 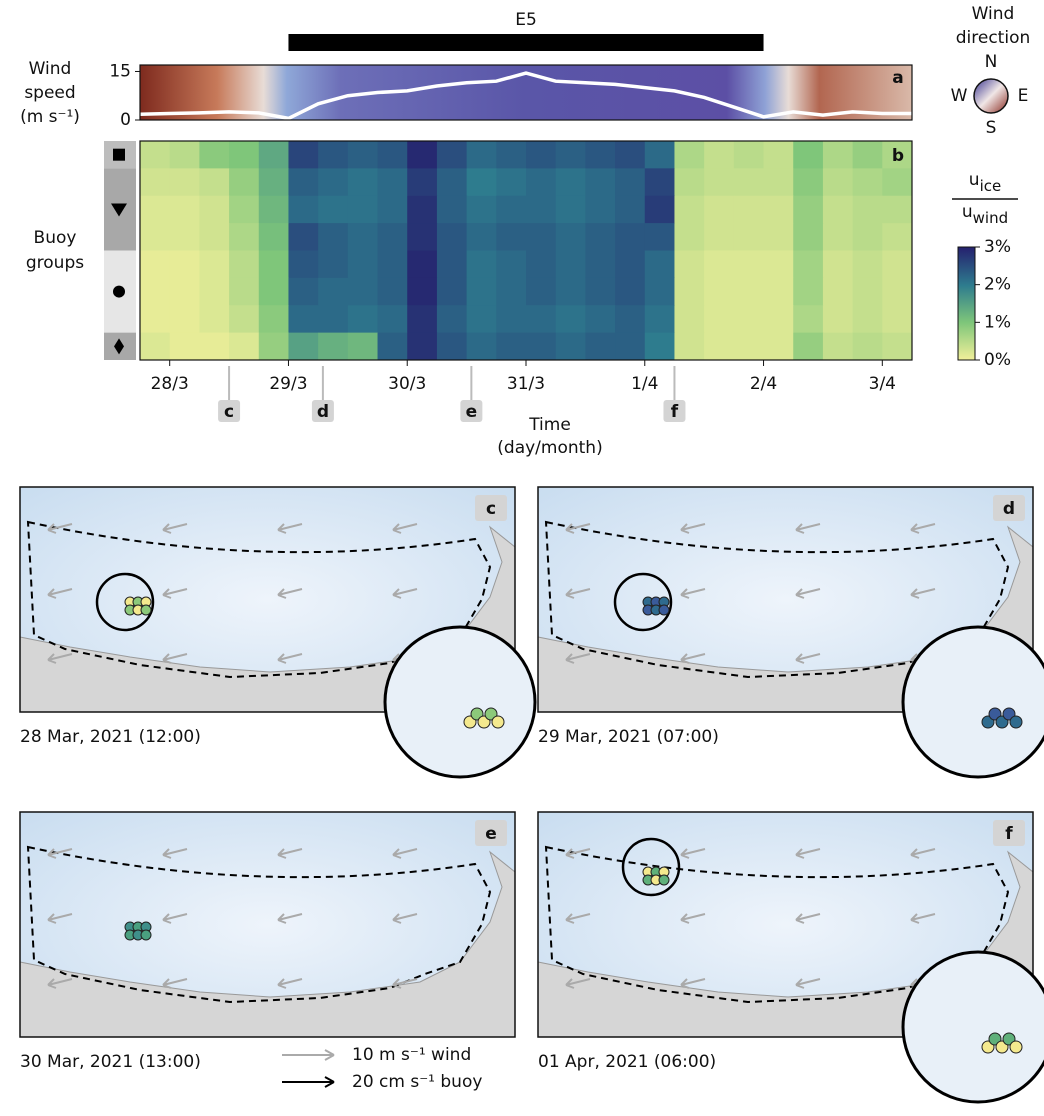 I want to click on group-symbol, so click(x=119, y=154).